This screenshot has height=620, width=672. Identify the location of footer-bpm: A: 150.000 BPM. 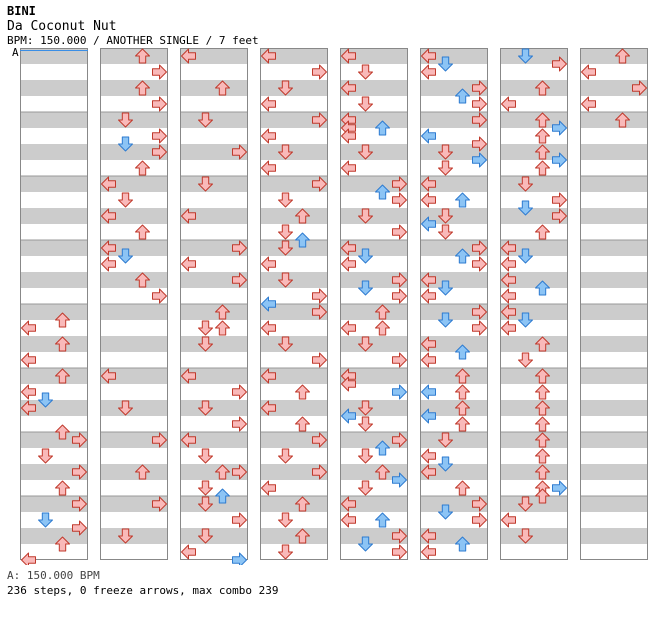
(53, 575).